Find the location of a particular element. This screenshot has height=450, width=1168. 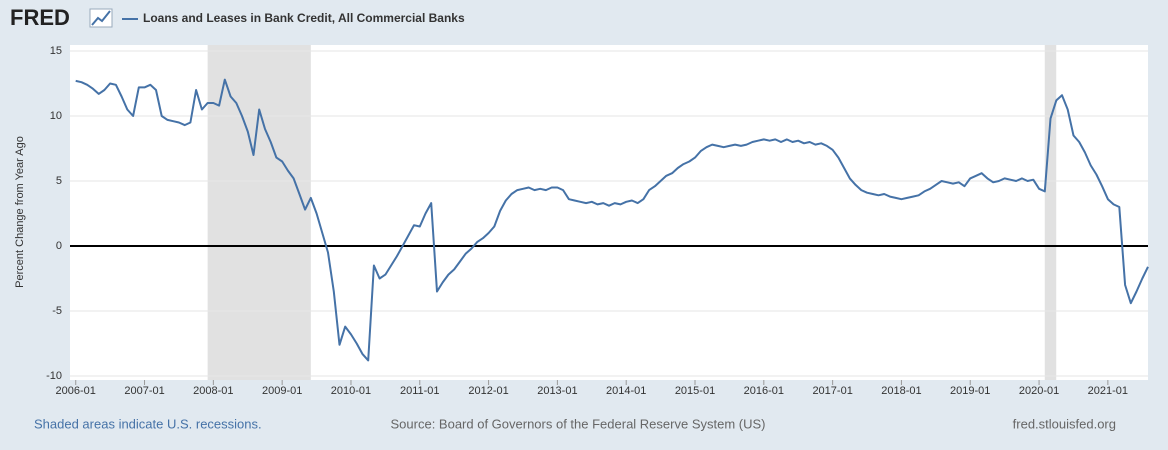

x-tick-label: 2018-01 is located at coordinates (901, 391).